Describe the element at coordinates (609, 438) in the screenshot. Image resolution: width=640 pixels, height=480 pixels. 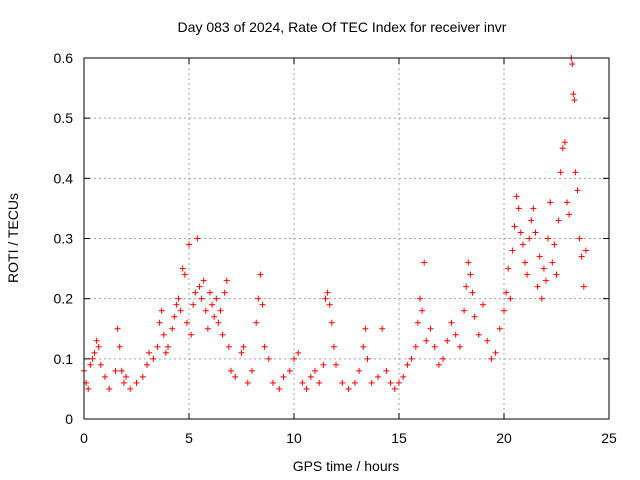
I see `x-tick-label: 25` at that location.